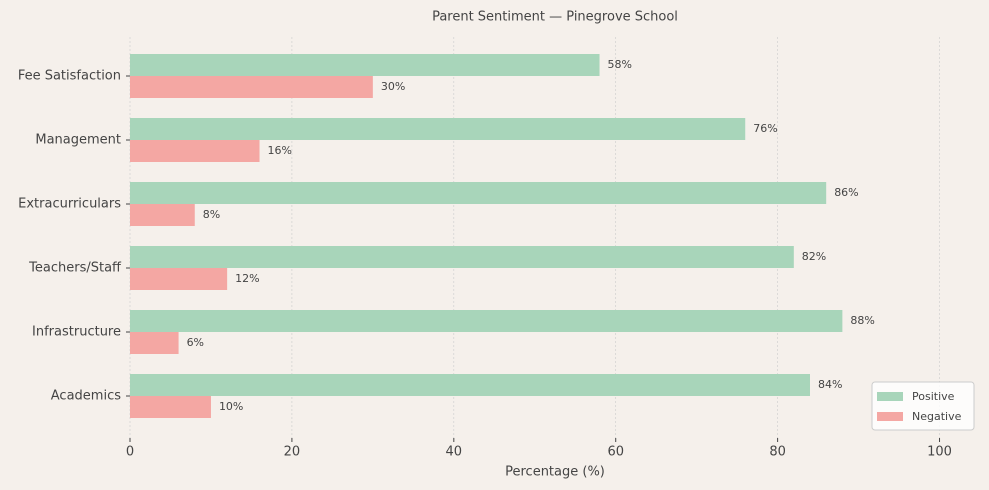 The height and width of the screenshot is (490, 989). What do you see at coordinates (814, 256) in the screenshot?
I see `value-label: 82%` at bounding box center [814, 256].